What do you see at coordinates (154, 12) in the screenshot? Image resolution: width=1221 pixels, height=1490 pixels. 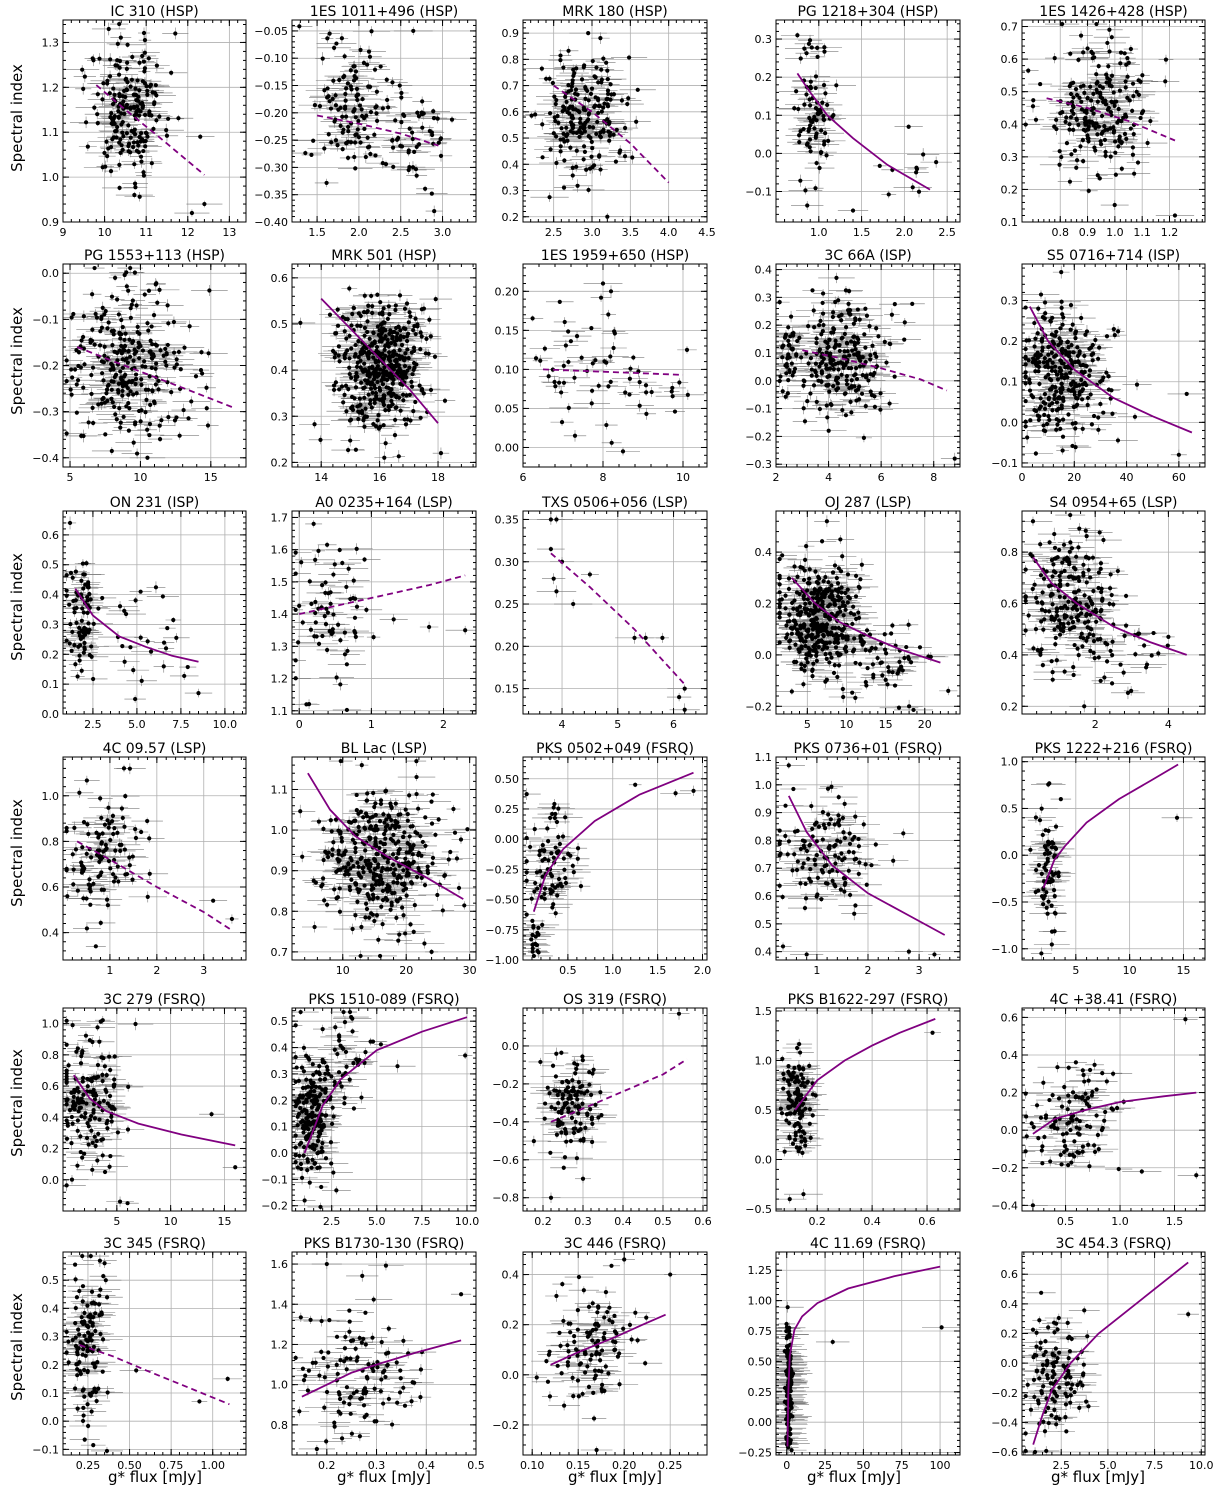 I see `panel-title: IC 310 (HSP)` at bounding box center [154, 12].